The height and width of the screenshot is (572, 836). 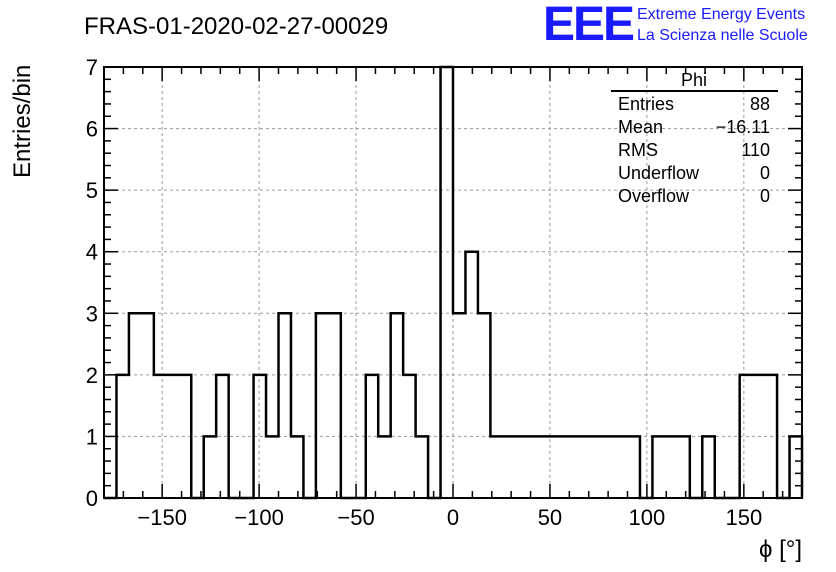 What do you see at coordinates (355, 517) in the screenshot?
I see `x-tick-label: −50` at bounding box center [355, 517].